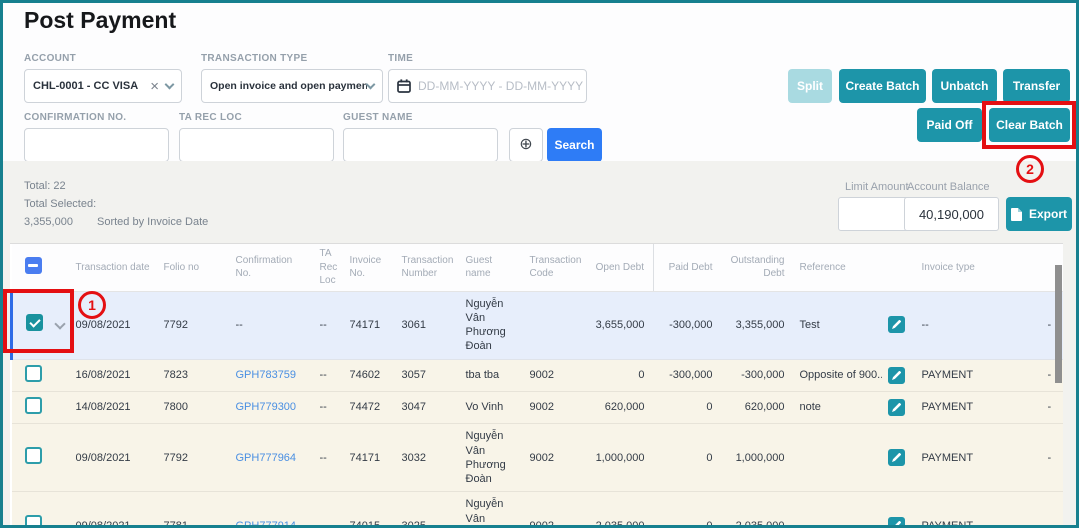 The width and height of the screenshot is (1079, 528). Describe the element at coordinates (810, 86) in the screenshot. I see `split-button: Split` at that location.